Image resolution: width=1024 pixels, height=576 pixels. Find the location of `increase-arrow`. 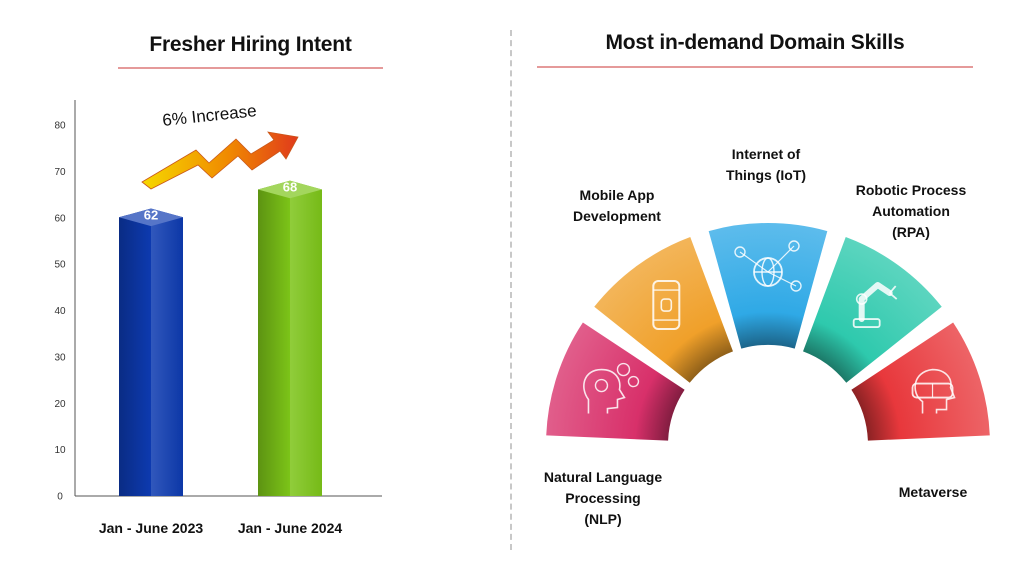

increase-arrow is located at coordinates (220, 160).